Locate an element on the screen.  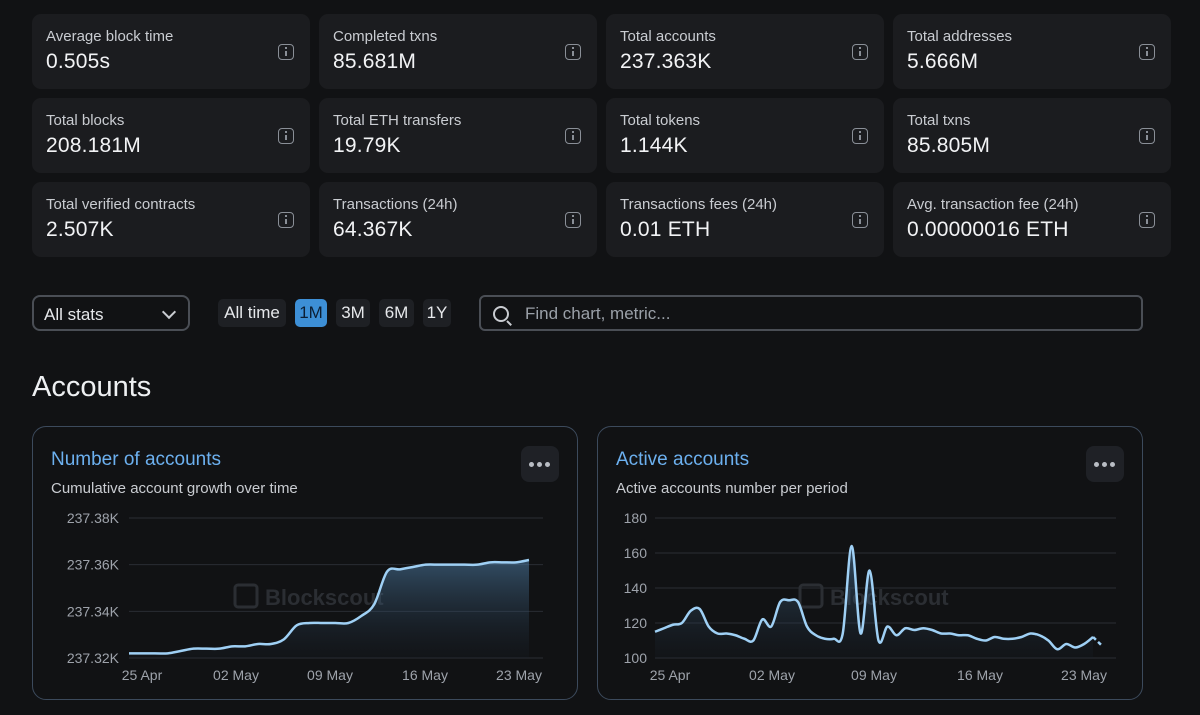
stat-value: 19.79K is located at coordinates (367, 145).